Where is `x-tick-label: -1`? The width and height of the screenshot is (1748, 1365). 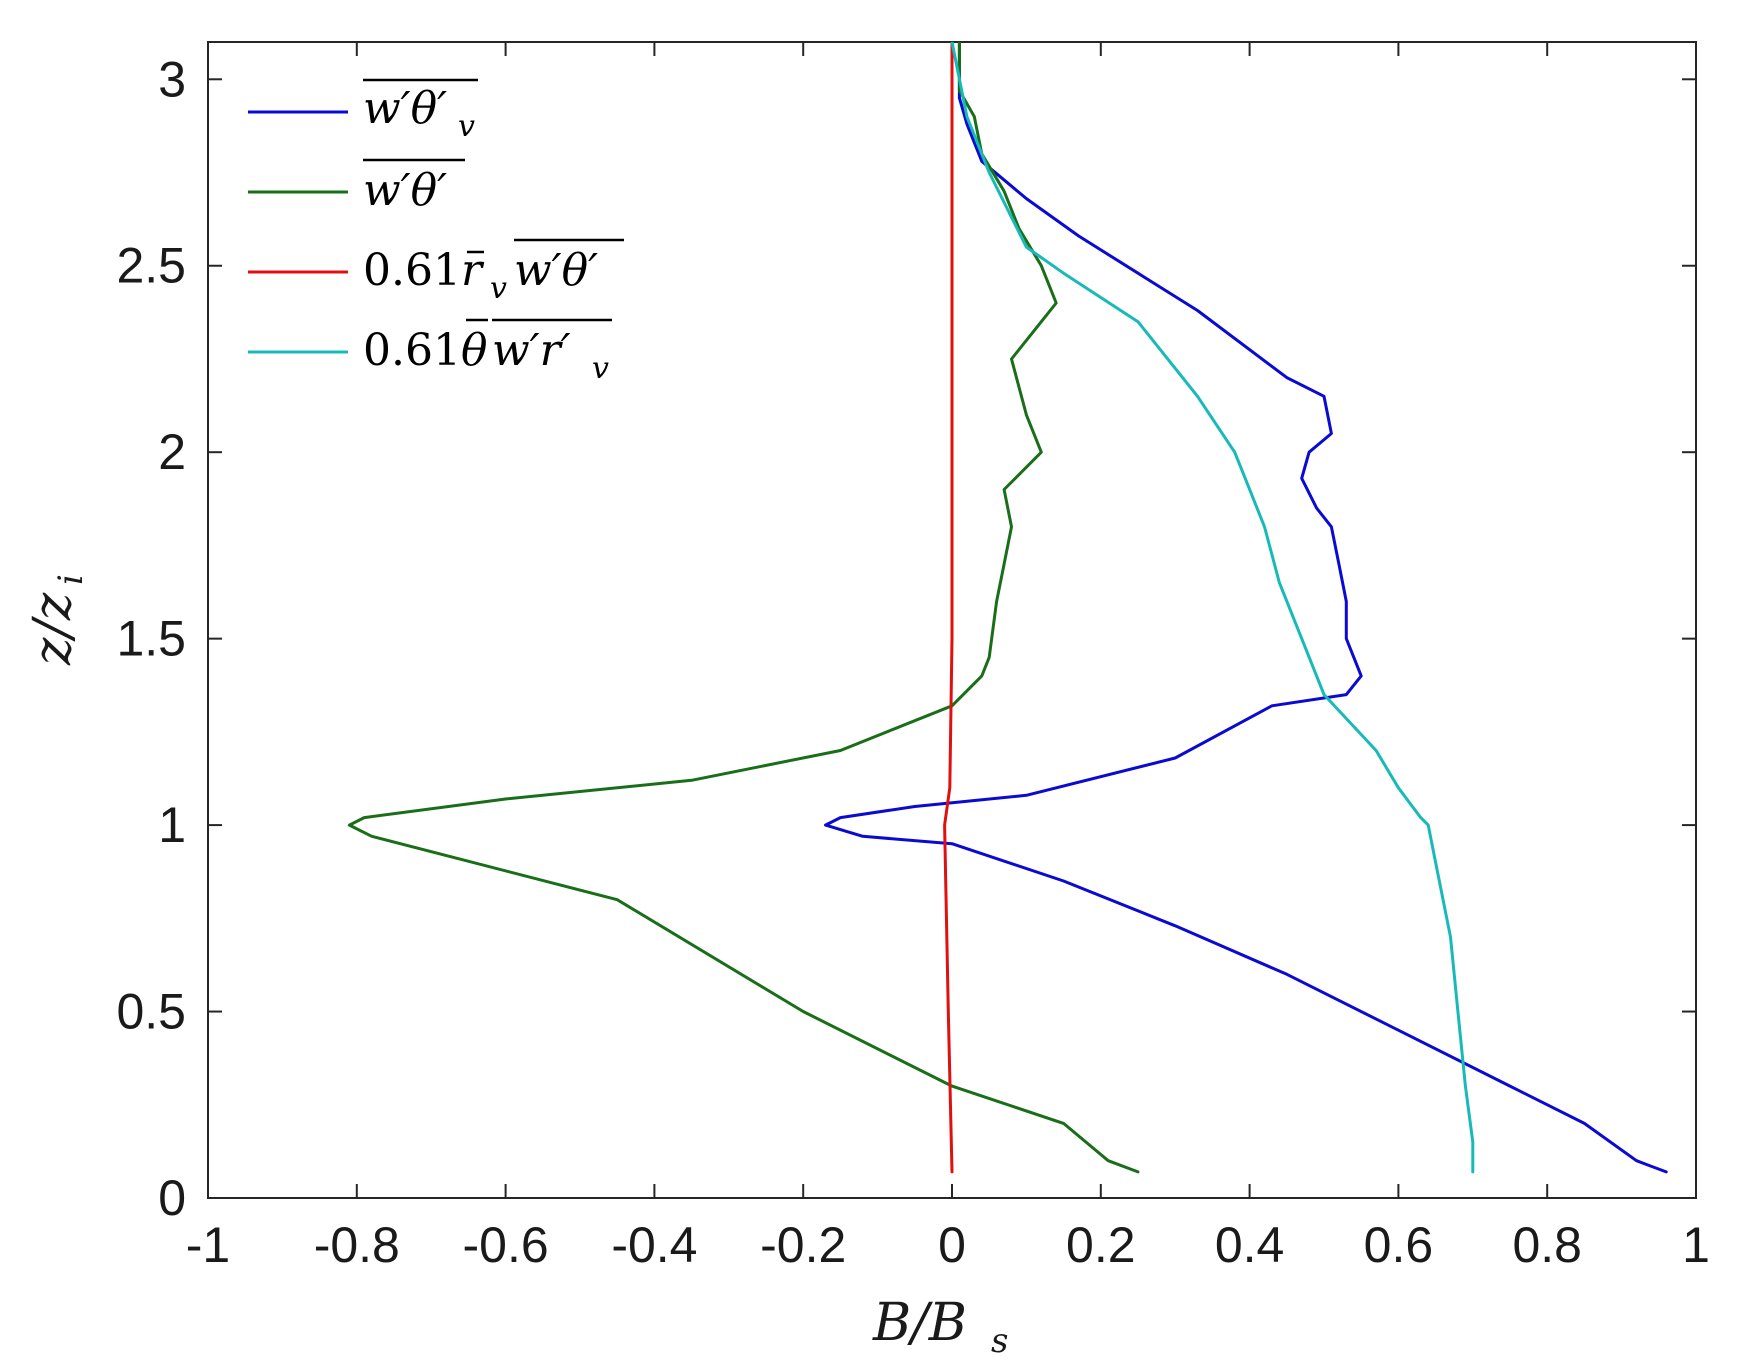
x-tick-label: -1 is located at coordinates (208, 1245).